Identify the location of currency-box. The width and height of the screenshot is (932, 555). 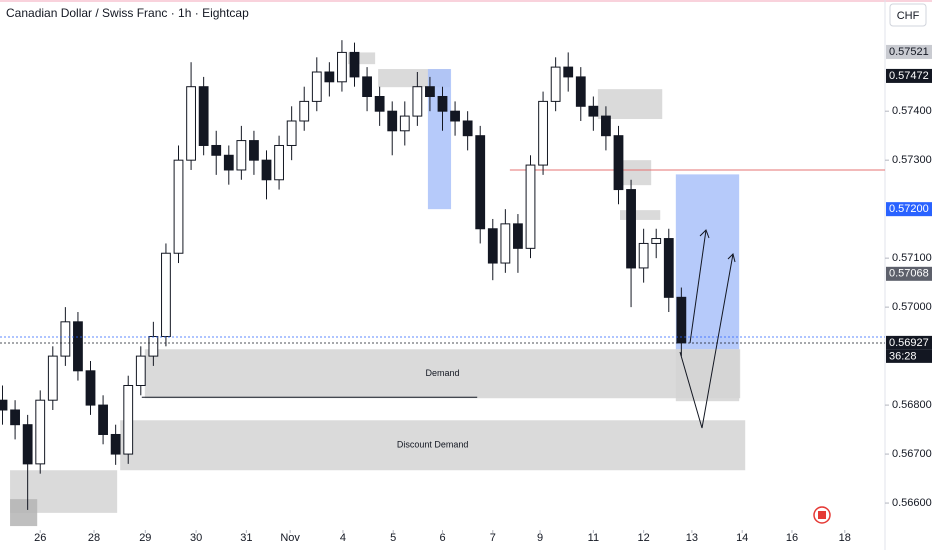
(908, 15).